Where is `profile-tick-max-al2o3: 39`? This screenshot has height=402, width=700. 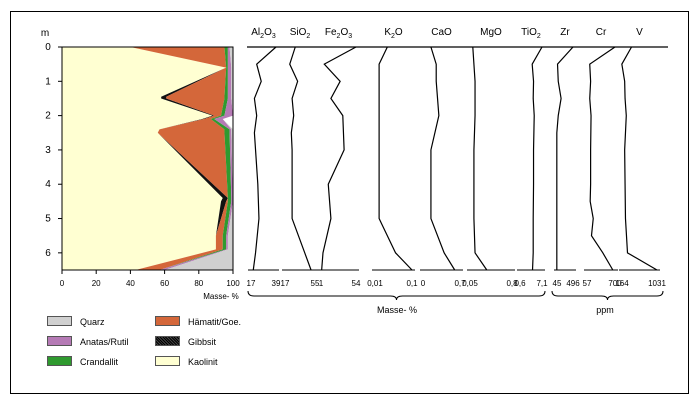 profile-tick-max-al2o3: 39 is located at coordinates (276, 283).